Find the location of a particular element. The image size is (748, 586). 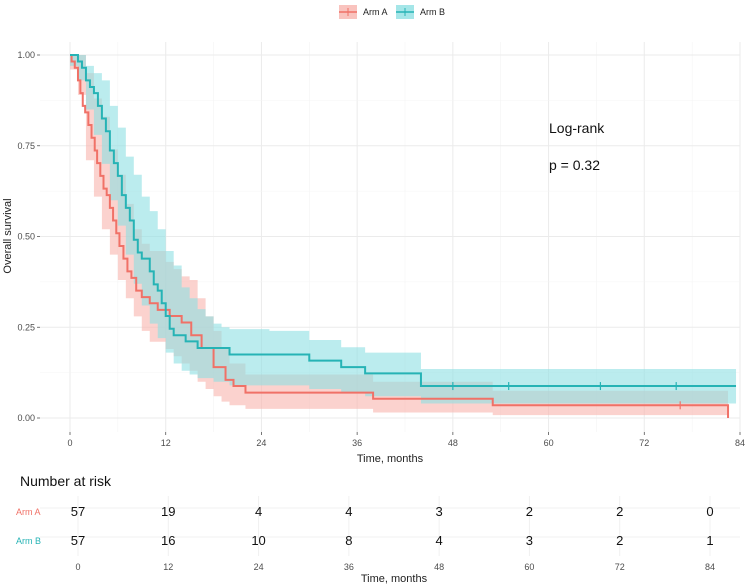

risk-table-grid is located at coordinates (390, 526).